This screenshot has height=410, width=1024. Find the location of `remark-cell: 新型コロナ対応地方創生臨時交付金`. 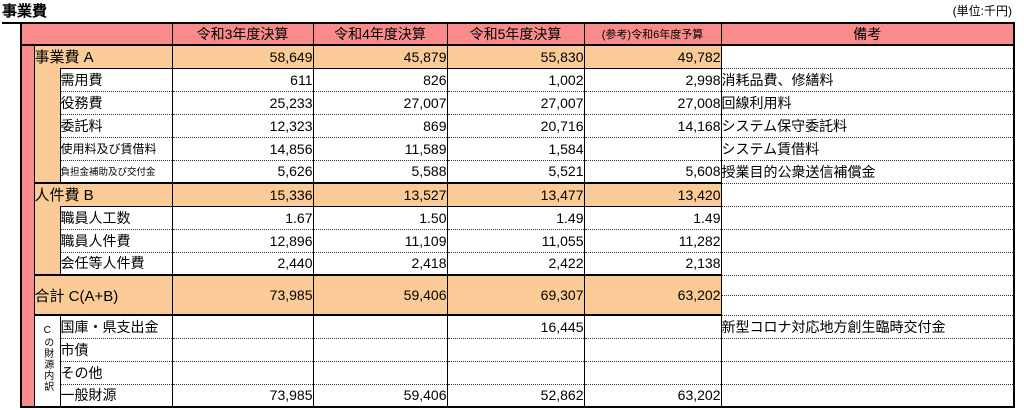

remark-cell: 新型コロナ対応地方創生臨時交付金 is located at coordinates (867, 326).